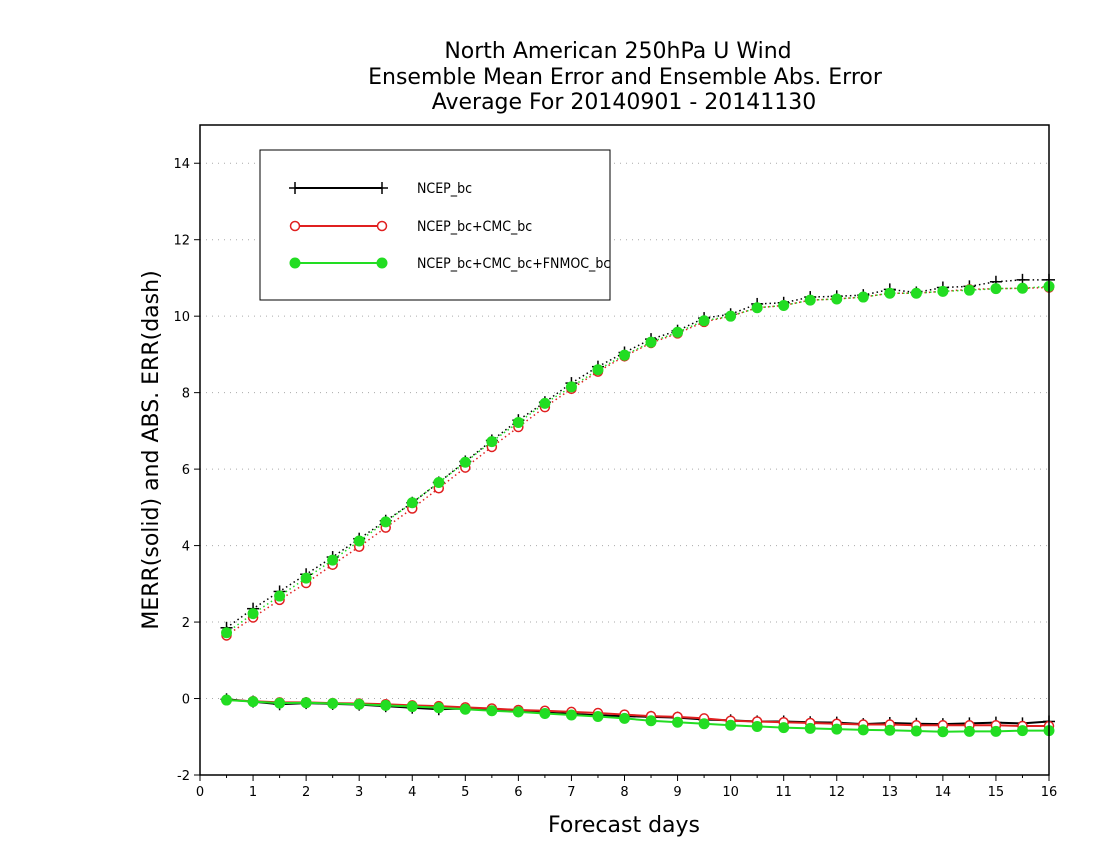 The image size is (1100, 850). What do you see at coordinates (359, 792) in the screenshot?
I see `x-tick-label: 3` at bounding box center [359, 792].